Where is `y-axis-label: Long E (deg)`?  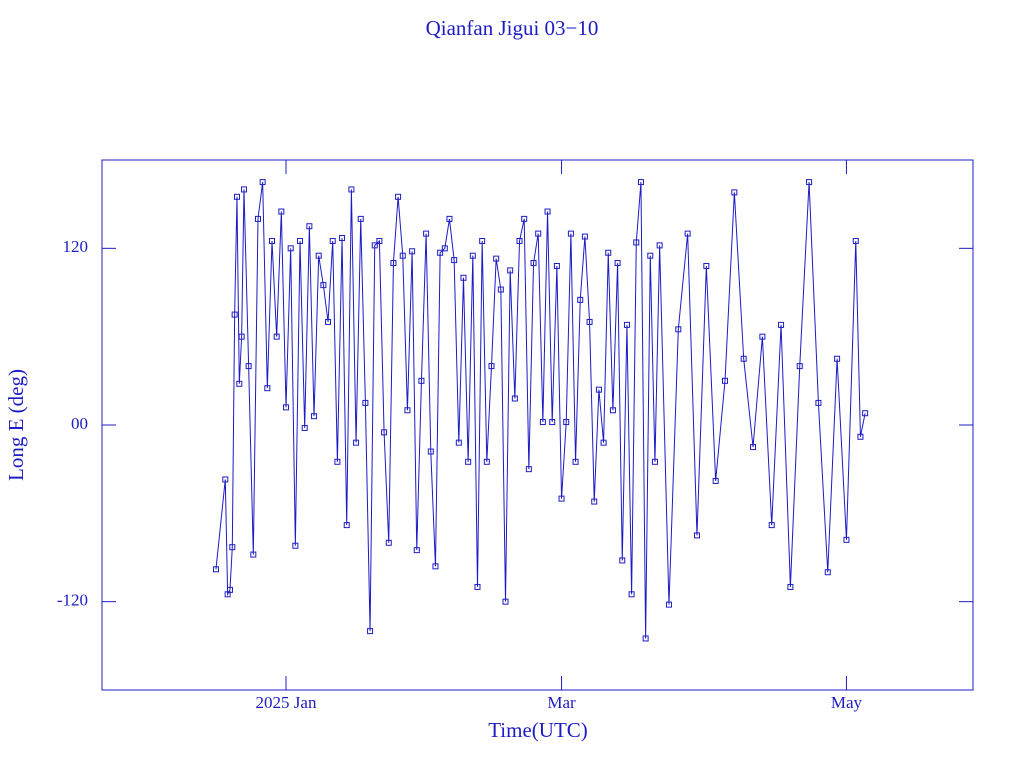 y-axis-label: Long E (deg) is located at coordinates (16, 425).